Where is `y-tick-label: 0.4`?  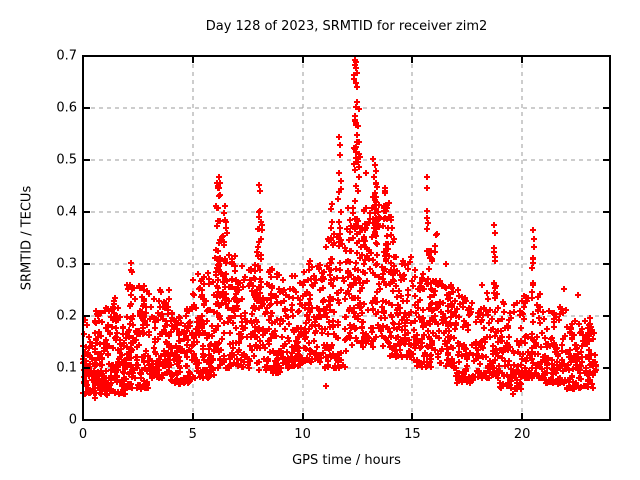 y-tick-label: 0.4 is located at coordinates (66, 212).